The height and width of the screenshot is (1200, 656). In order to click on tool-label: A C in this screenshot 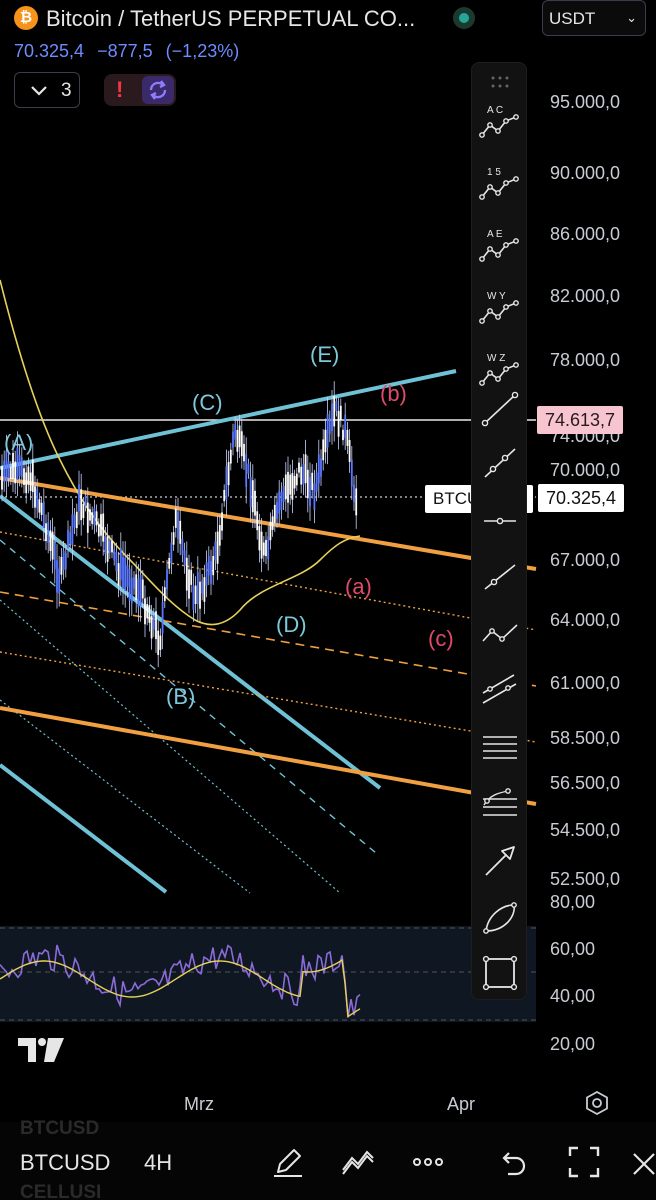, I will do `click(495, 110)`.